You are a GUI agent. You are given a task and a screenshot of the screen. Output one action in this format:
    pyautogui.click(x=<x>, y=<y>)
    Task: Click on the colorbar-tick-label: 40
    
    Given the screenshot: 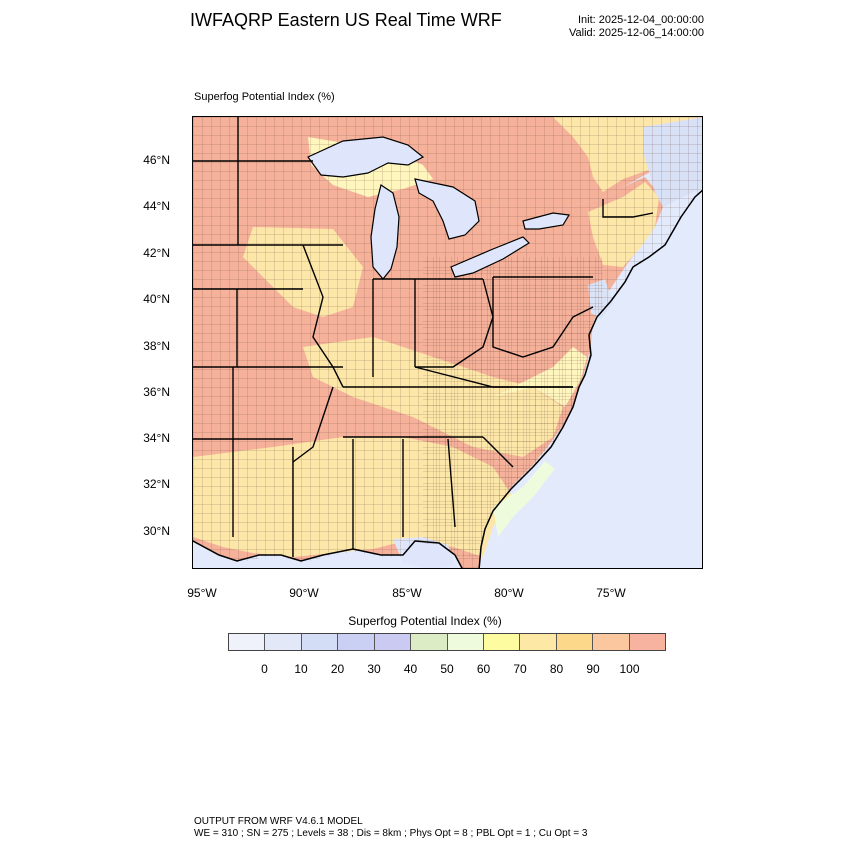 What is the action you would take?
    pyautogui.click(x=410, y=669)
    